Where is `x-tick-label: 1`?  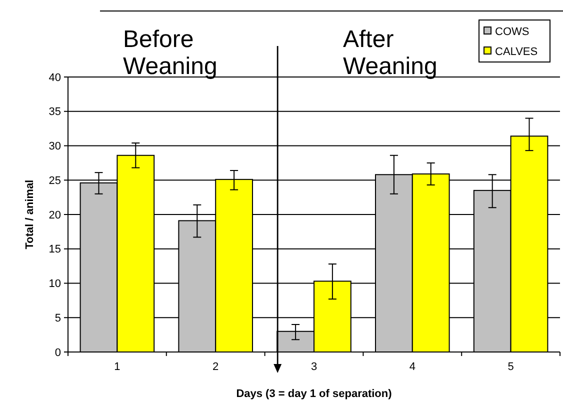 x-tick-label: 1 is located at coordinates (117, 367).